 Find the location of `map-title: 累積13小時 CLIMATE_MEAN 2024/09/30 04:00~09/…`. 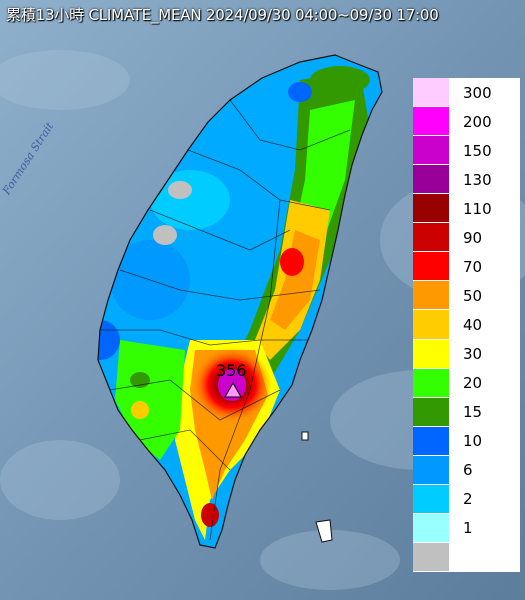

map-title: 累積13小時 CLIMATE_MEAN 2024/09/30 04:00~09/… is located at coordinates (222, 15).